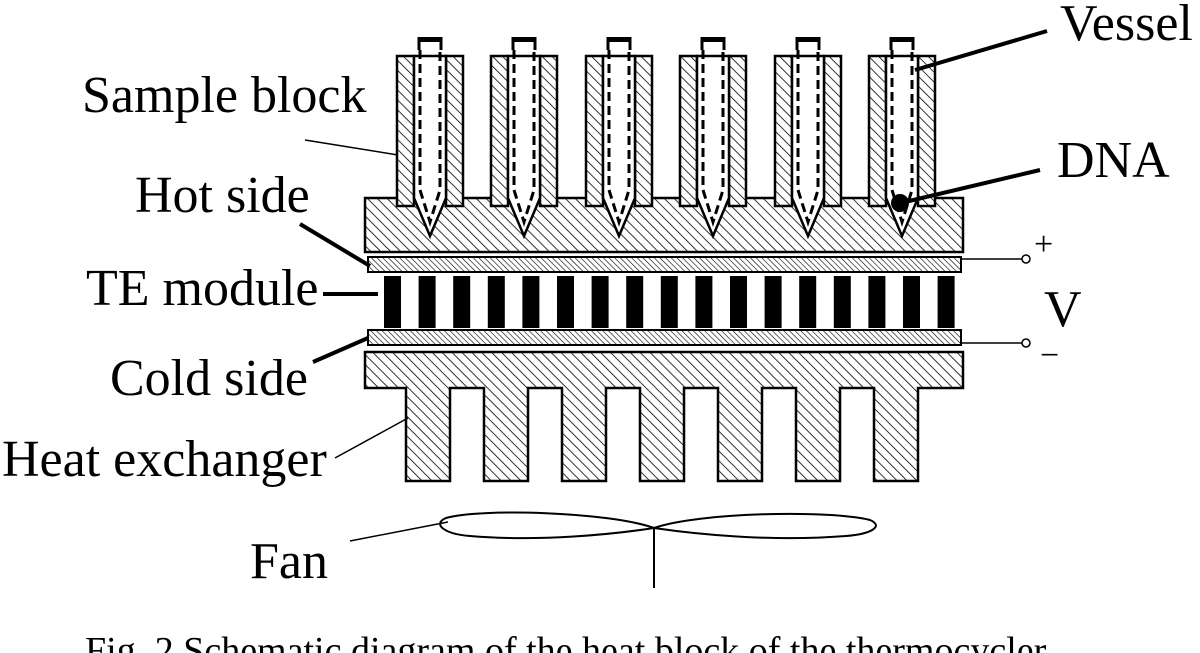 This screenshot has width=1200, height=653. Describe the element at coordinates (658, 549) in the screenshot. I see `fan` at that location.